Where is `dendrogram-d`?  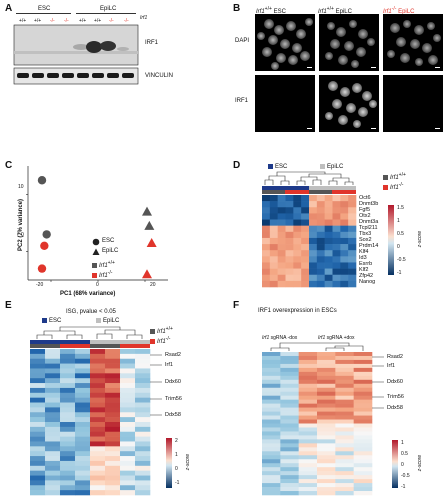
dendrogram-d is located at coordinates (309, 178).